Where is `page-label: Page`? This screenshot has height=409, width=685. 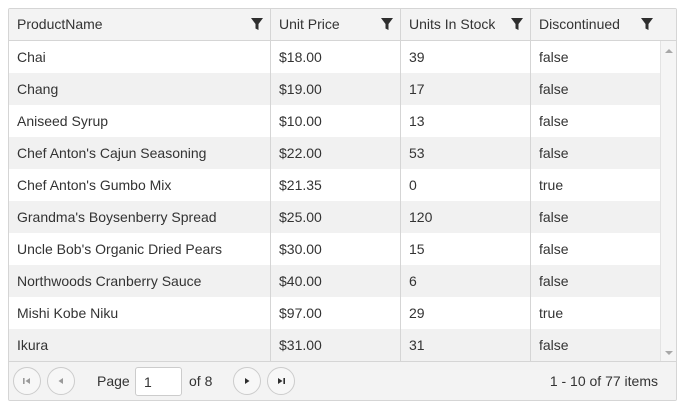
page-label: Page is located at coordinates (113, 381).